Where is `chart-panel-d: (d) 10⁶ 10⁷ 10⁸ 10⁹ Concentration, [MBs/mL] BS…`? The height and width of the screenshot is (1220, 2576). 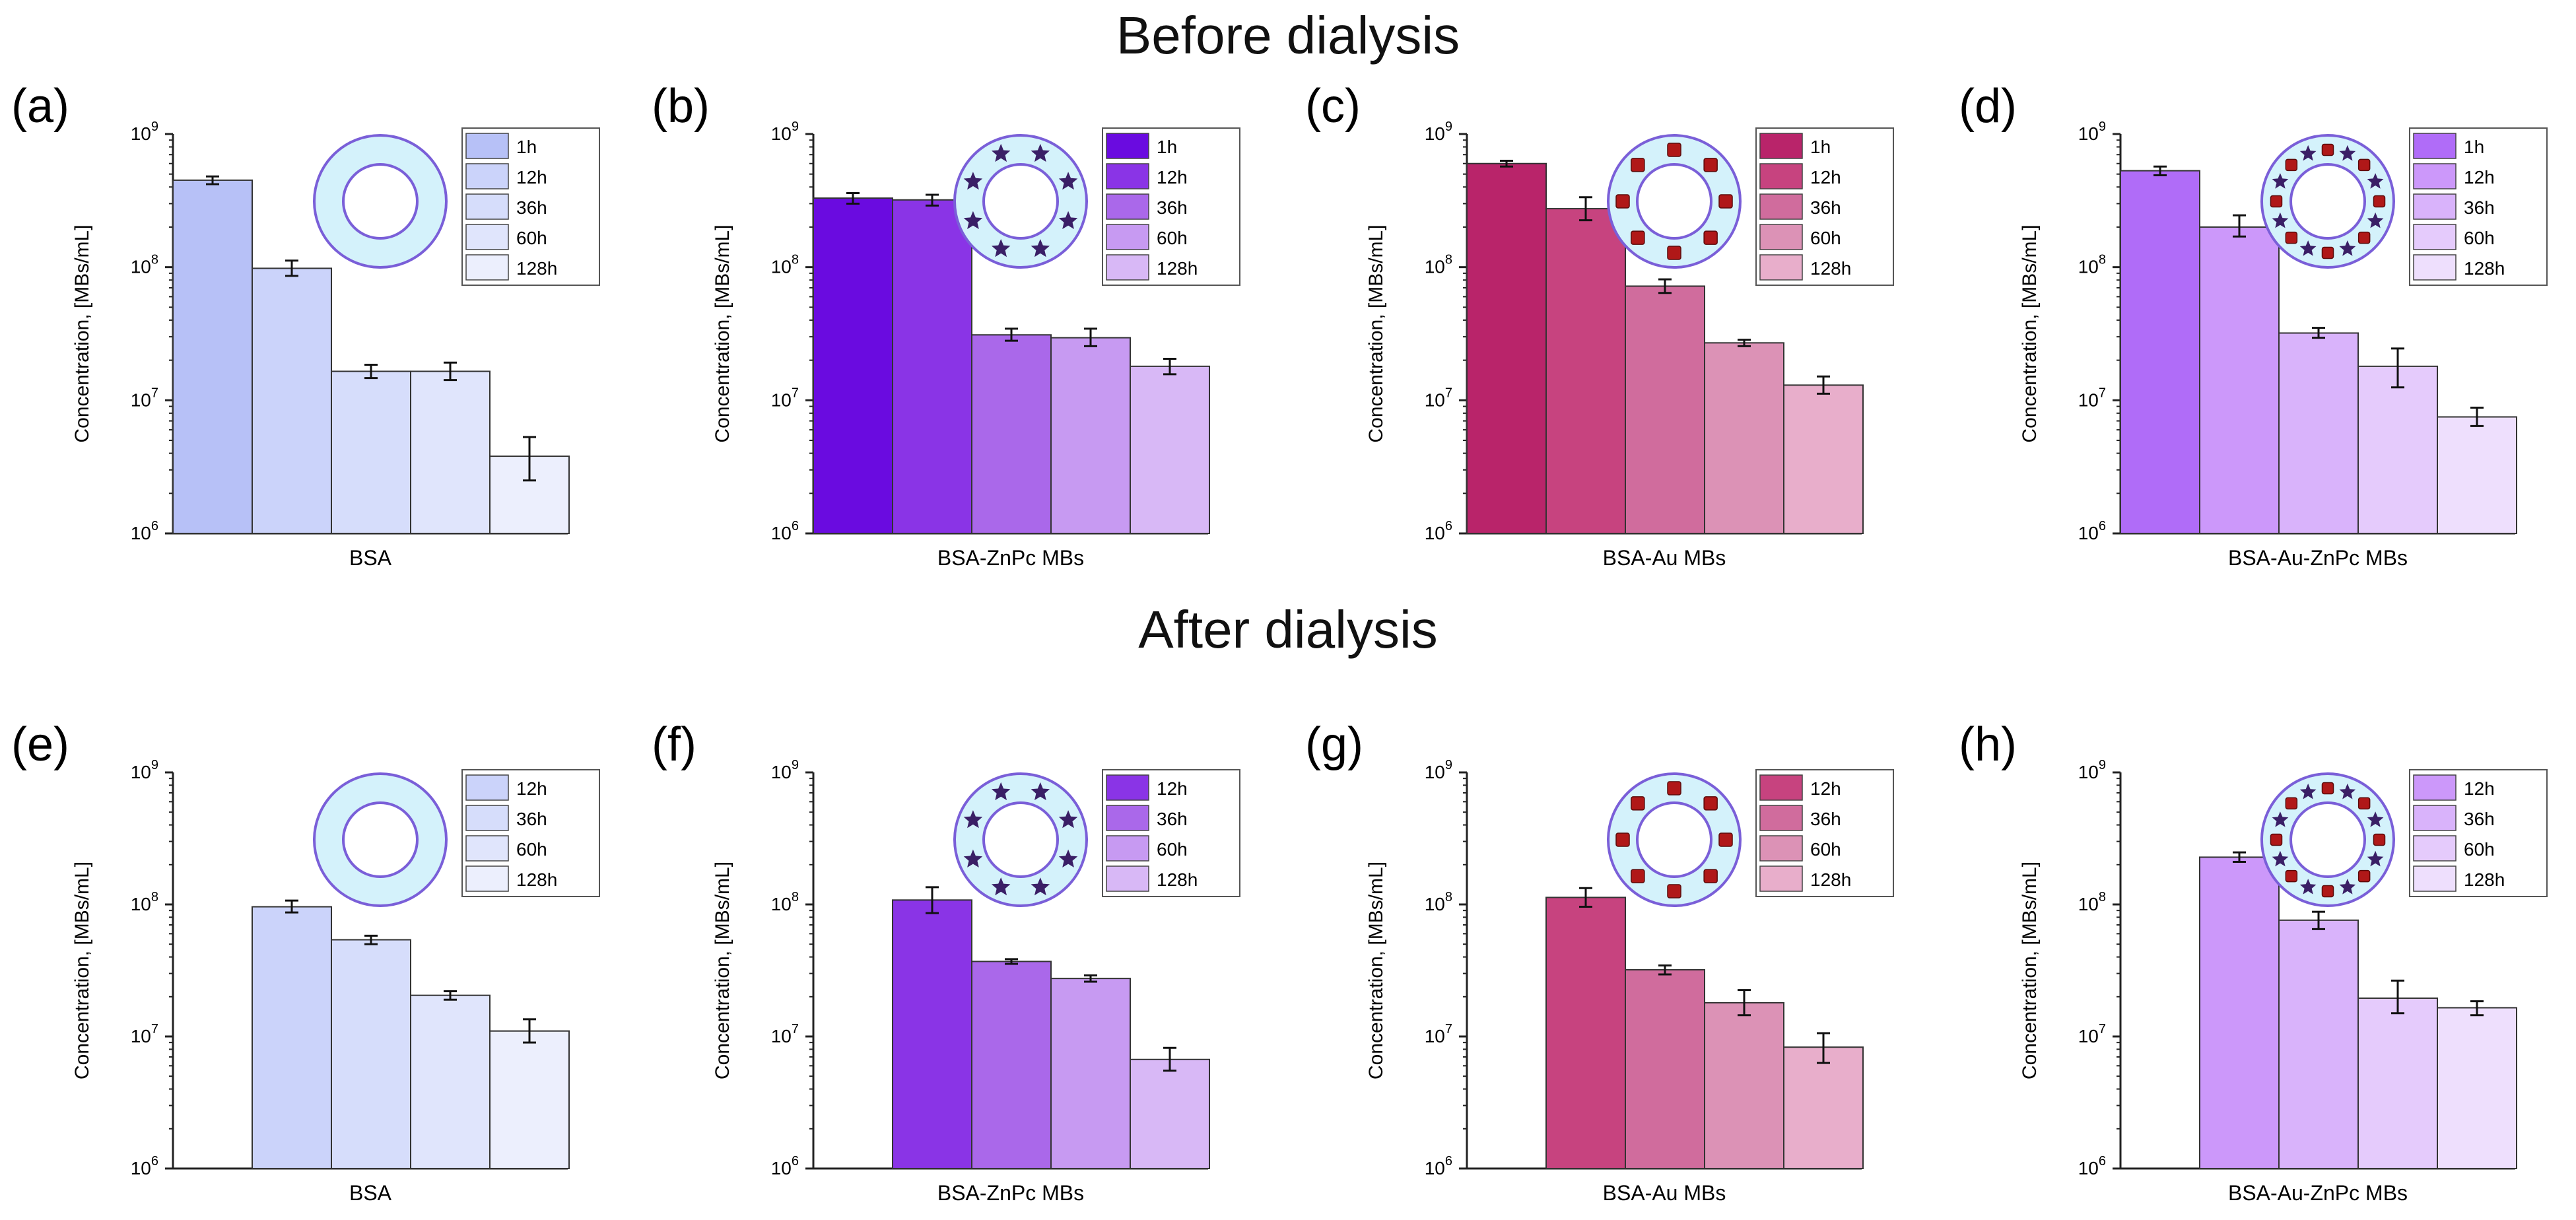 chart-panel-d: (d) 10⁶ 10⁷ 10⁸ 10⁹ Concentration, [MBs/mL] BS… is located at coordinates (2253, 325).